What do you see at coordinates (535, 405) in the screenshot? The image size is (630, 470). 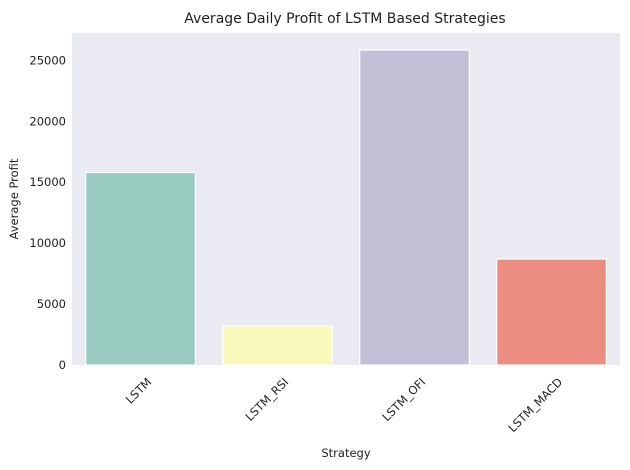 I see `x-tick-label: LSTM_MACD` at bounding box center [535, 405].